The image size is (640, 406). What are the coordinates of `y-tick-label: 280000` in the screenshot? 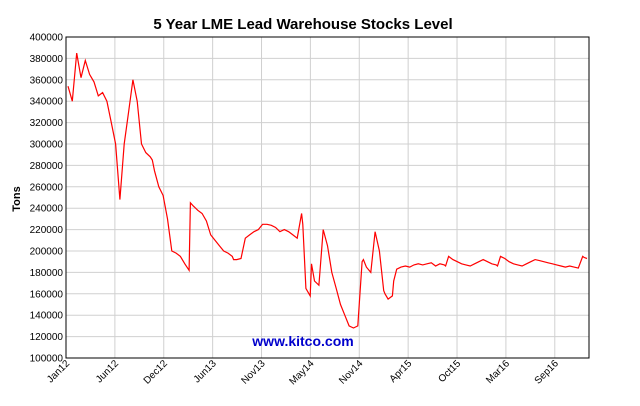 It's located at (47, 166).